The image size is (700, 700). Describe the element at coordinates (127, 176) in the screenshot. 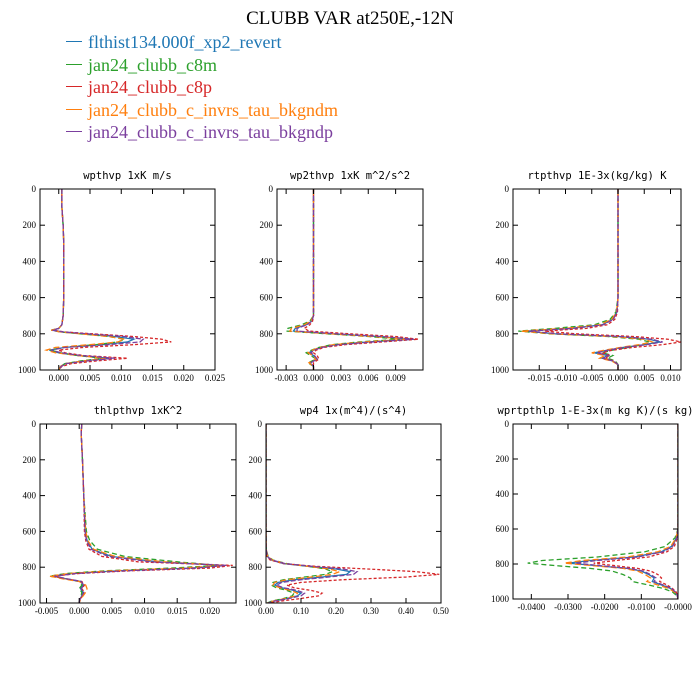

I see `panel-title: wpthvp 1xK m/s` at that location.